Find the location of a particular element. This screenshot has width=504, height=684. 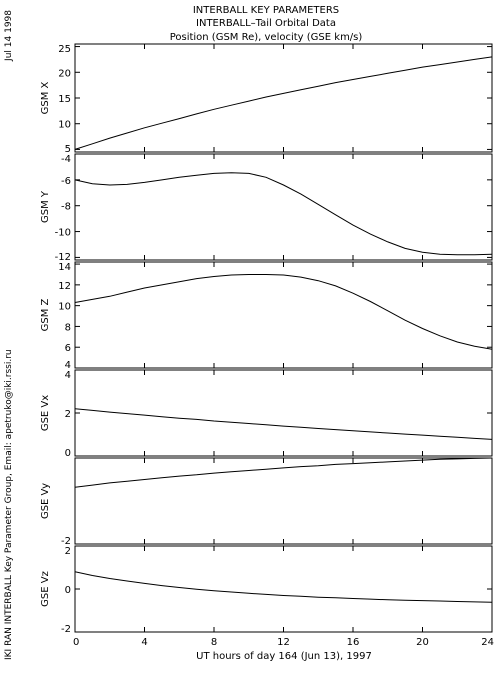

panel-frame-gse-vx is located at coordinates (283, 413).